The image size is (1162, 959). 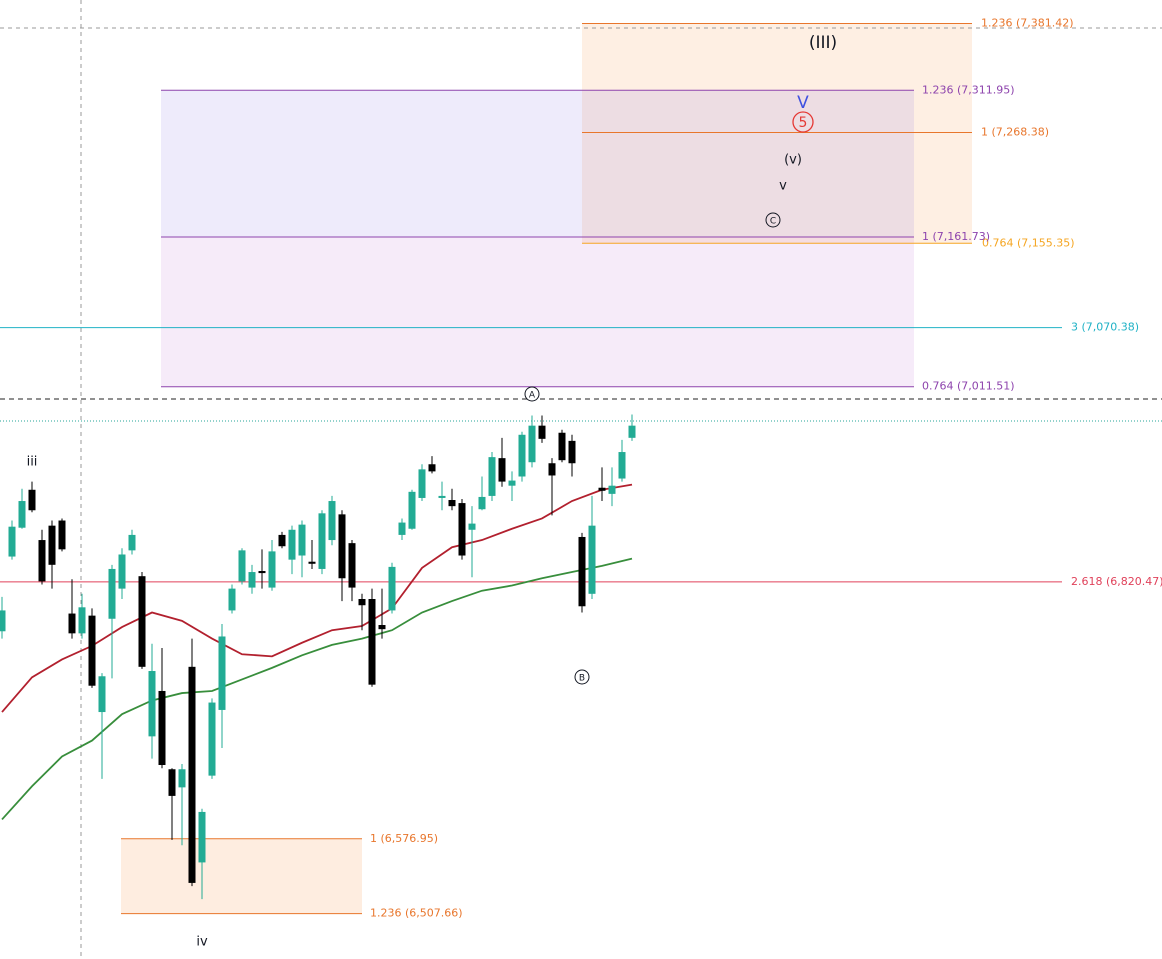 What do you see at coordinates (1027, 22) in the screenshot?
I see `fib-label: 1.236 (7,381.42)` at bounding box center [1027, 22].